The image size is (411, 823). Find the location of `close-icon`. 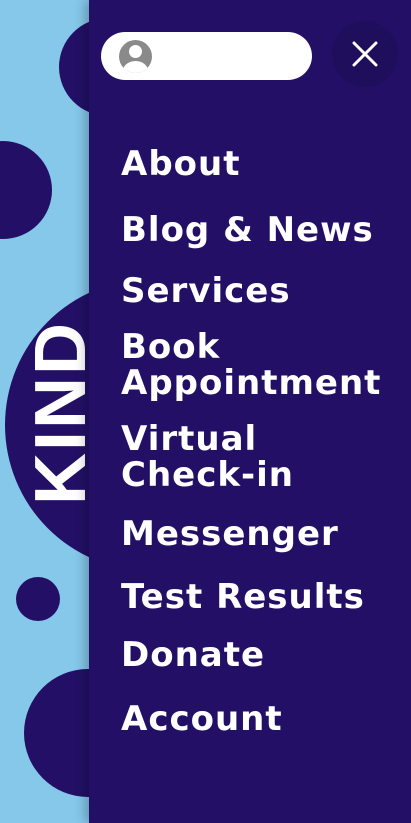

close-icon is located at coordinates (365, 54).